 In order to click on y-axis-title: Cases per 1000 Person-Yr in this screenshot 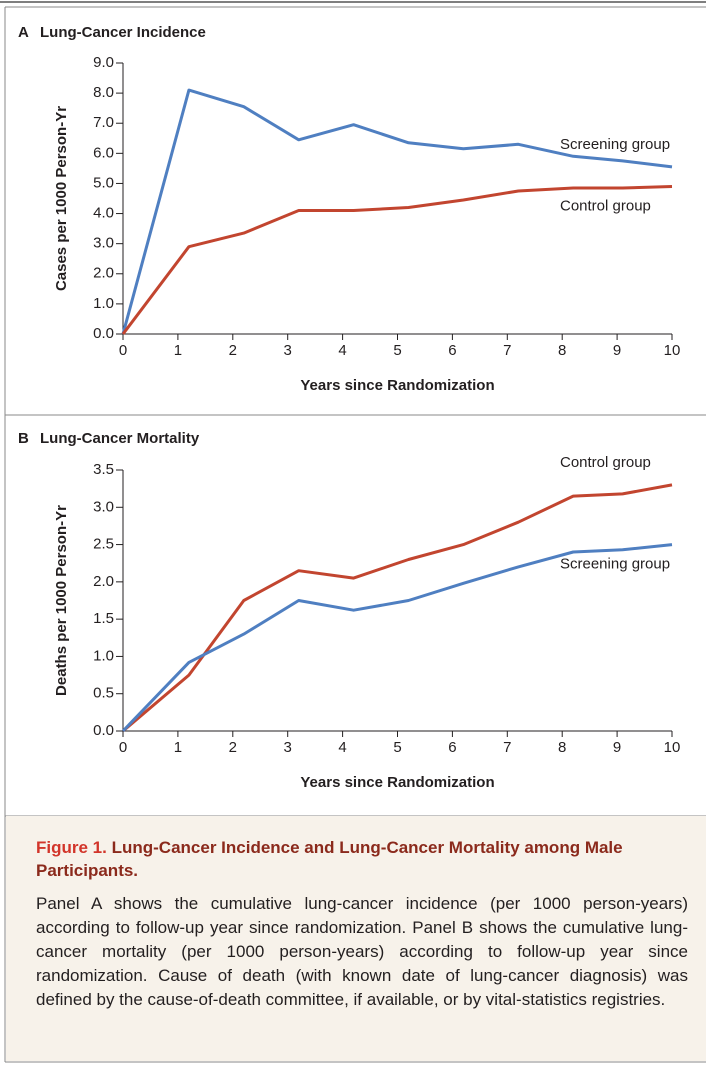, I will do `click(61, 198)`.